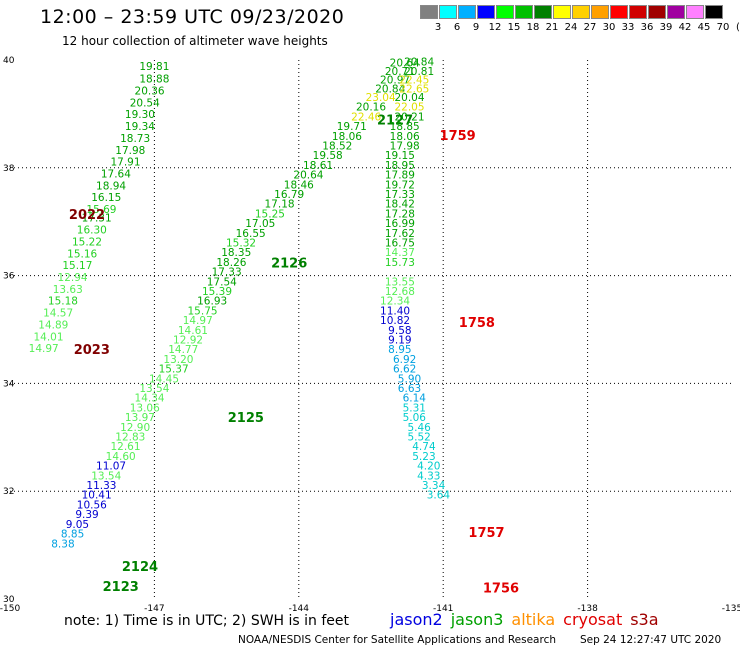 The height and width of the screenshot is (650, 740). What do you see at coordinates (400, 282) in the screenshot?
I see `swh-value: 13.55` at bounding box center [400, 282].